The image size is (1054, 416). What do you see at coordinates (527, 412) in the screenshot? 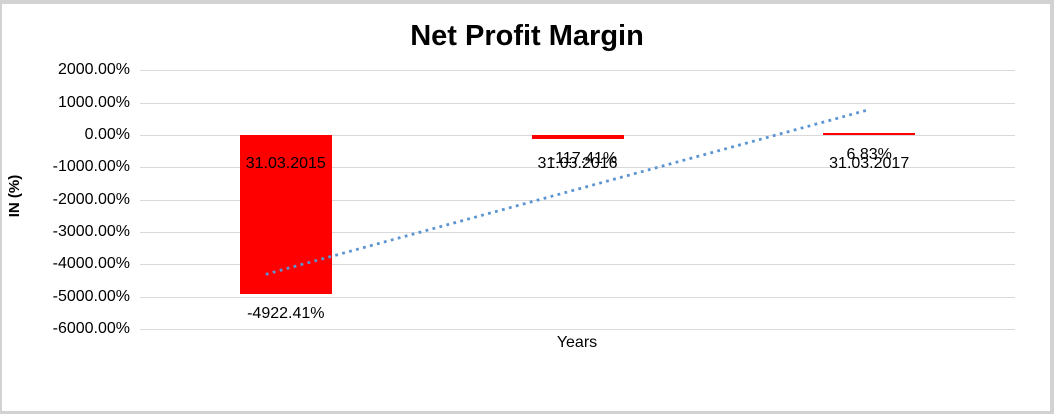
I see `window-border-bottom` at bounding box center [527, 412].